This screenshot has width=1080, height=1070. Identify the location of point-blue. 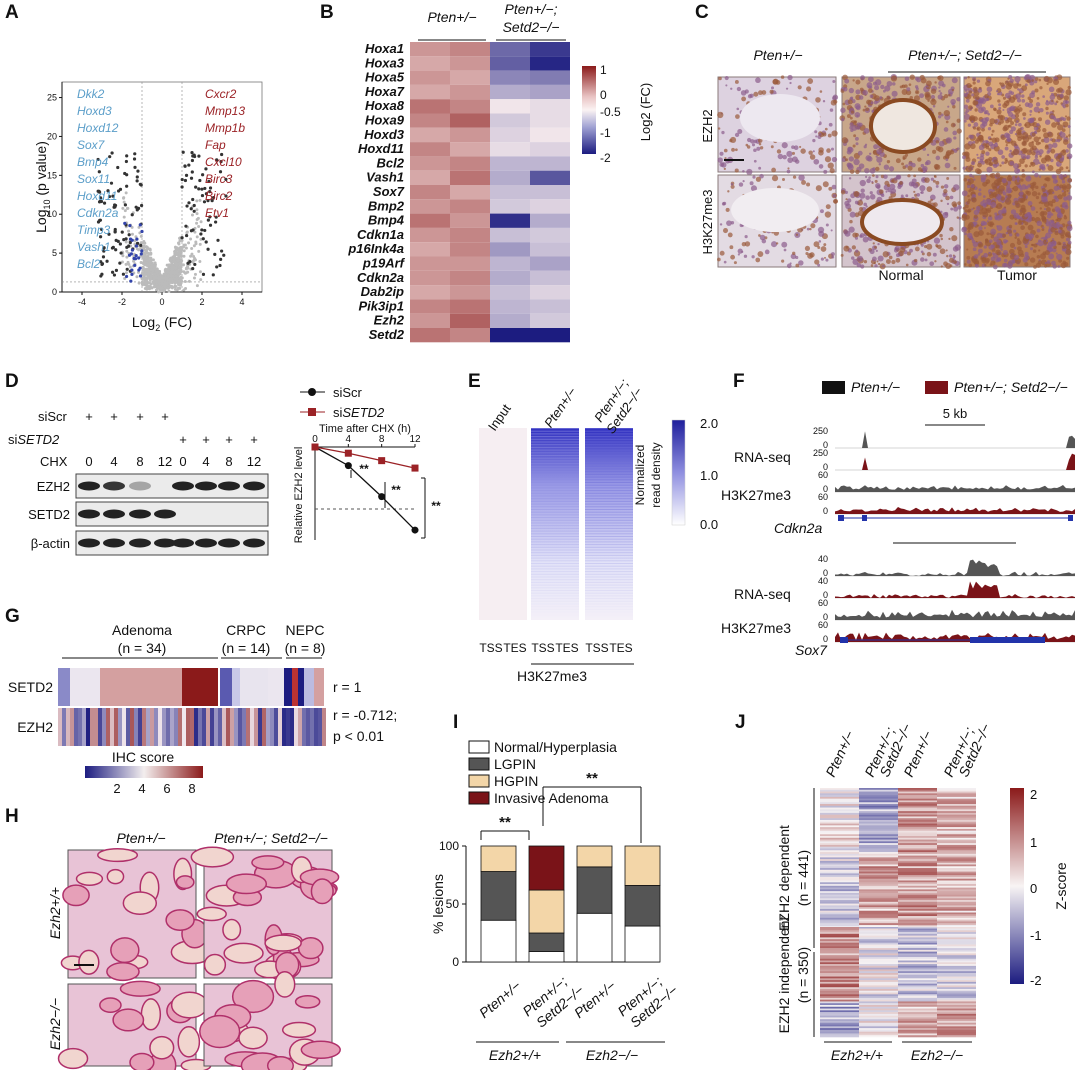
(140, 276).